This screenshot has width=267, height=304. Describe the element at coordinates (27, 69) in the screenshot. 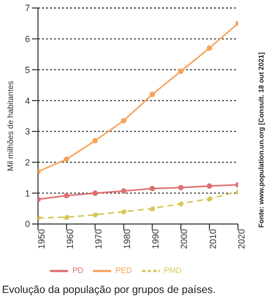

I see `y-tick-label: 5` at that location.